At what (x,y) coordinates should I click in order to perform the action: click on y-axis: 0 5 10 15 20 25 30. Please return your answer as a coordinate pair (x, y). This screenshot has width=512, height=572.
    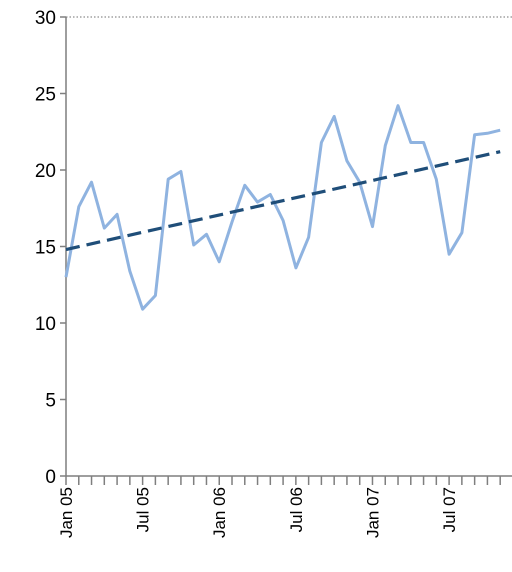
    Looking at the image, I should click on (51, 248).